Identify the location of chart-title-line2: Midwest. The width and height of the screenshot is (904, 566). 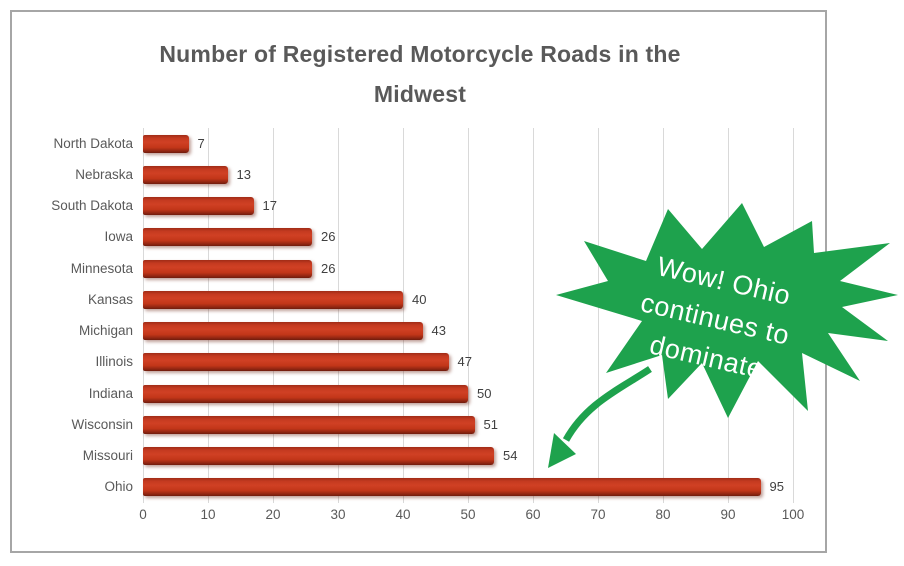
(420, 94).